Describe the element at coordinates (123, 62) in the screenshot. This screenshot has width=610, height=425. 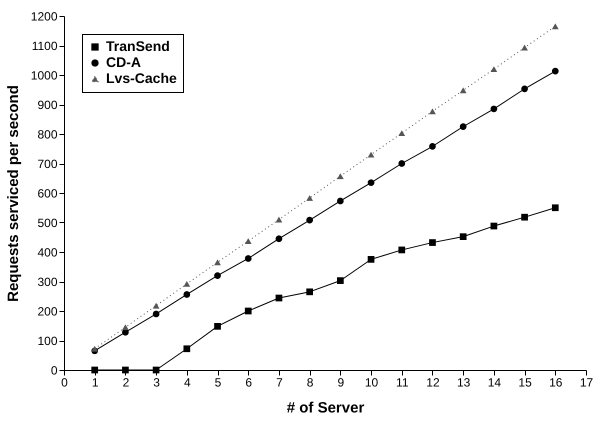
I see `legend-label: CD-A` at that location.